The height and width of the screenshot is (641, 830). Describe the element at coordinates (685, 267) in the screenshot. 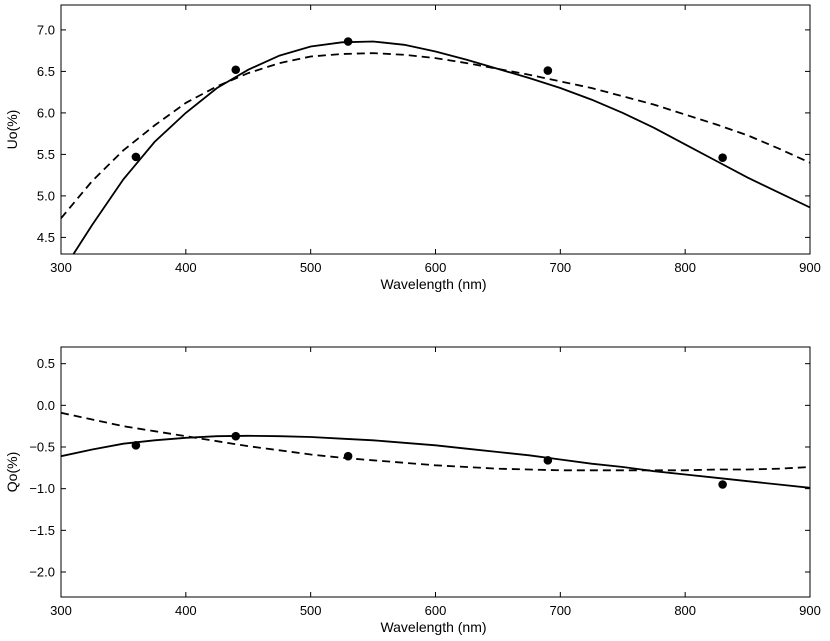

I see `uo-x-tick-label: 800` at that location.